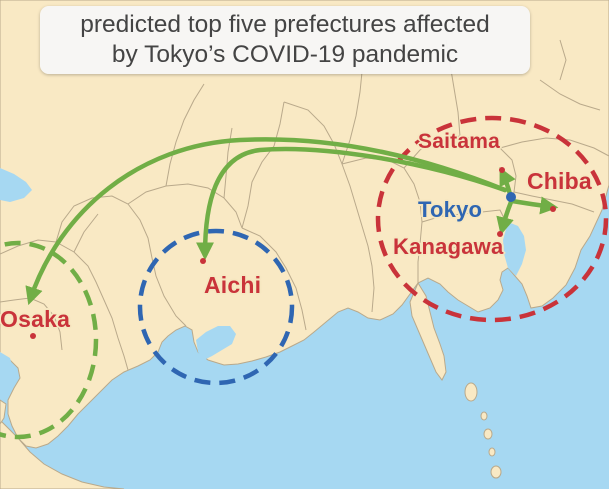 This screenshot has height=489, width=609. Describe the element at coordinates (483, 430) in the screenshot. I see `izu-islands` at that location.